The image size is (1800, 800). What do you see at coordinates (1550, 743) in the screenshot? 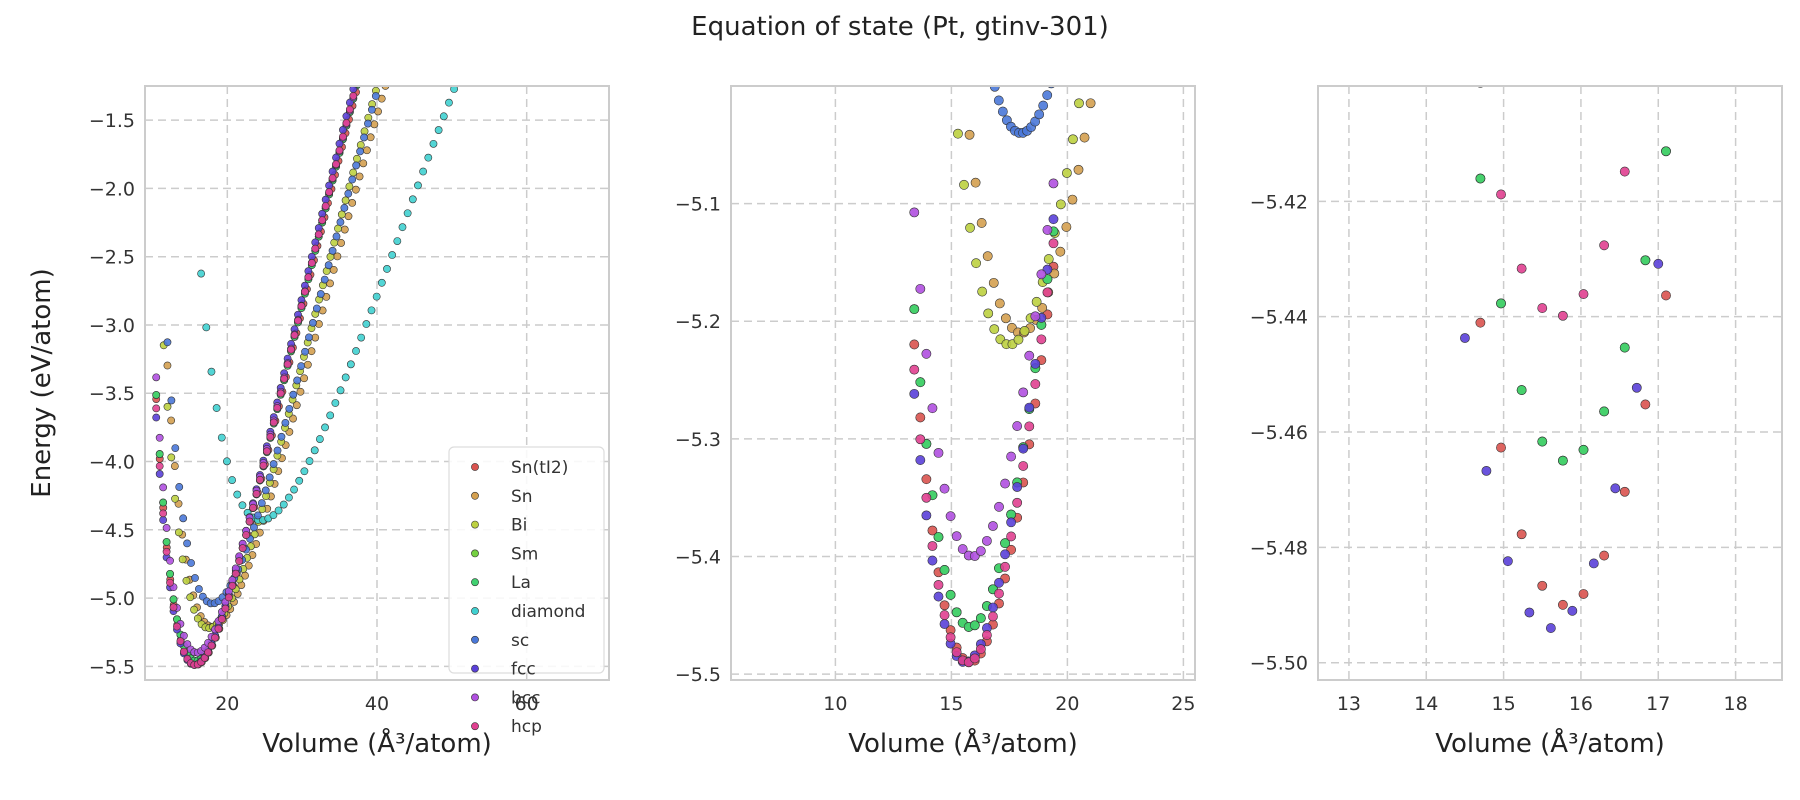
I see `x-axis-label: Volume (Å³/atom)` at bounding box center [1550, 743].